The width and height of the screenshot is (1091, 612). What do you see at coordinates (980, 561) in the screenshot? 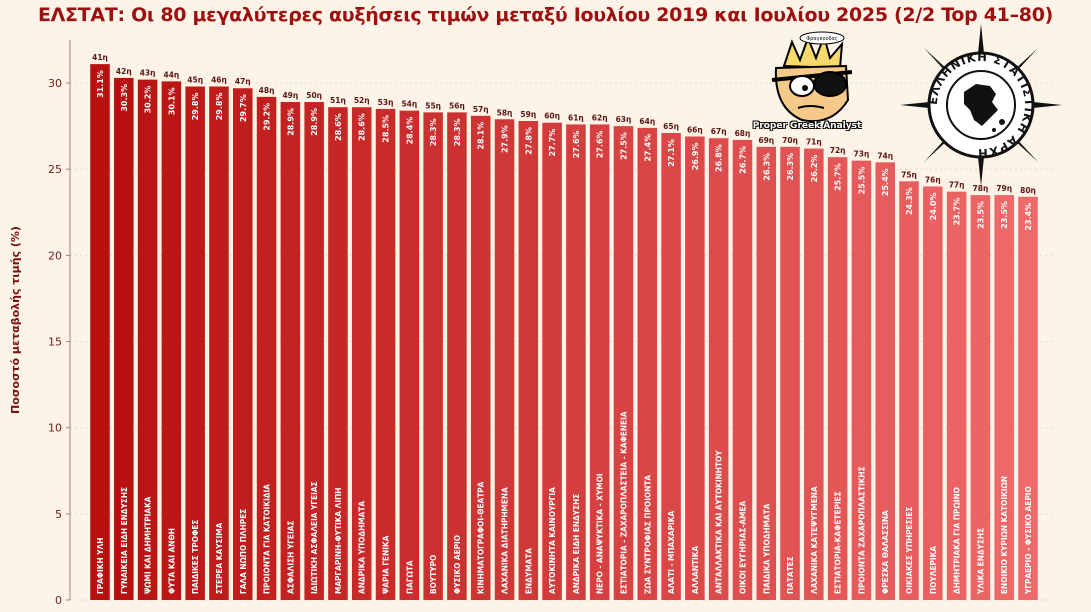
I see `category-label: ΥΛΙΚΑ ΕΝΔΥΣΗΣ` at bounding box center [980, 561].